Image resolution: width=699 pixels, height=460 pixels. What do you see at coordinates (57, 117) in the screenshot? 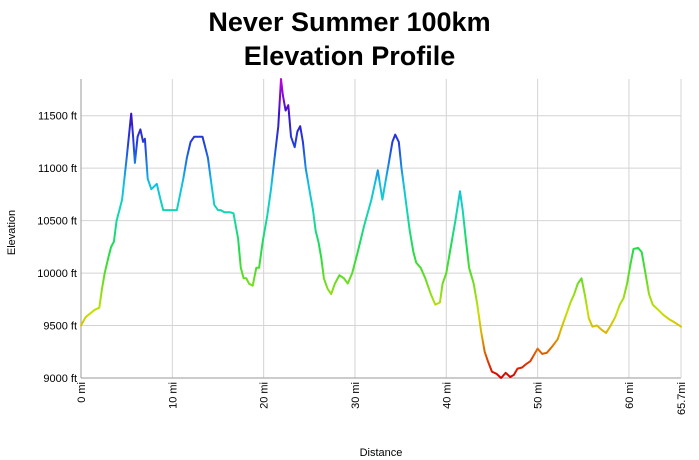
I see `y-tick-label: 11500 ft` at bounding box center [57, 117].